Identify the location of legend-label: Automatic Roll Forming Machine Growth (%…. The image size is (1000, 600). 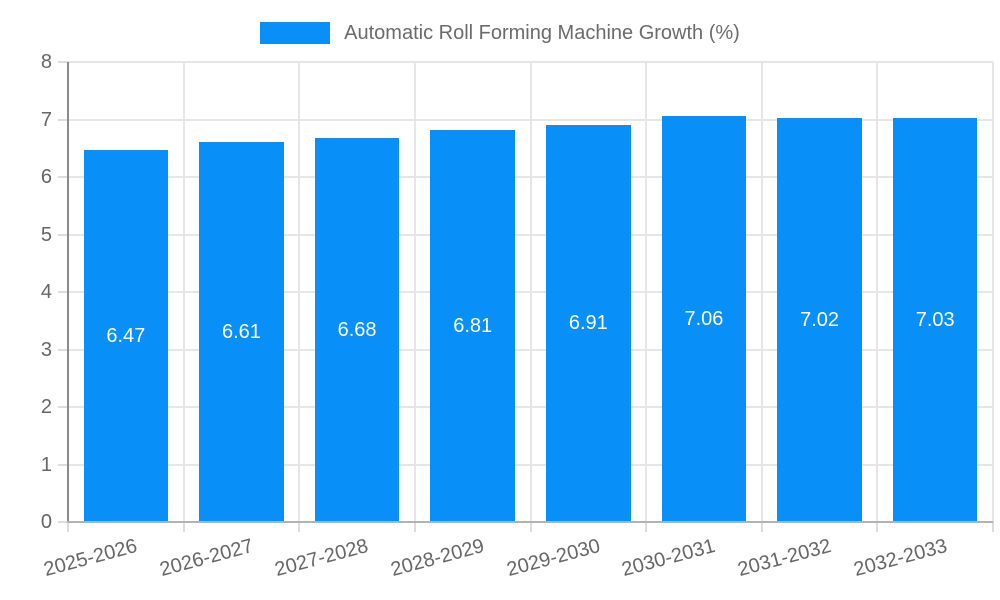
(542, 32).